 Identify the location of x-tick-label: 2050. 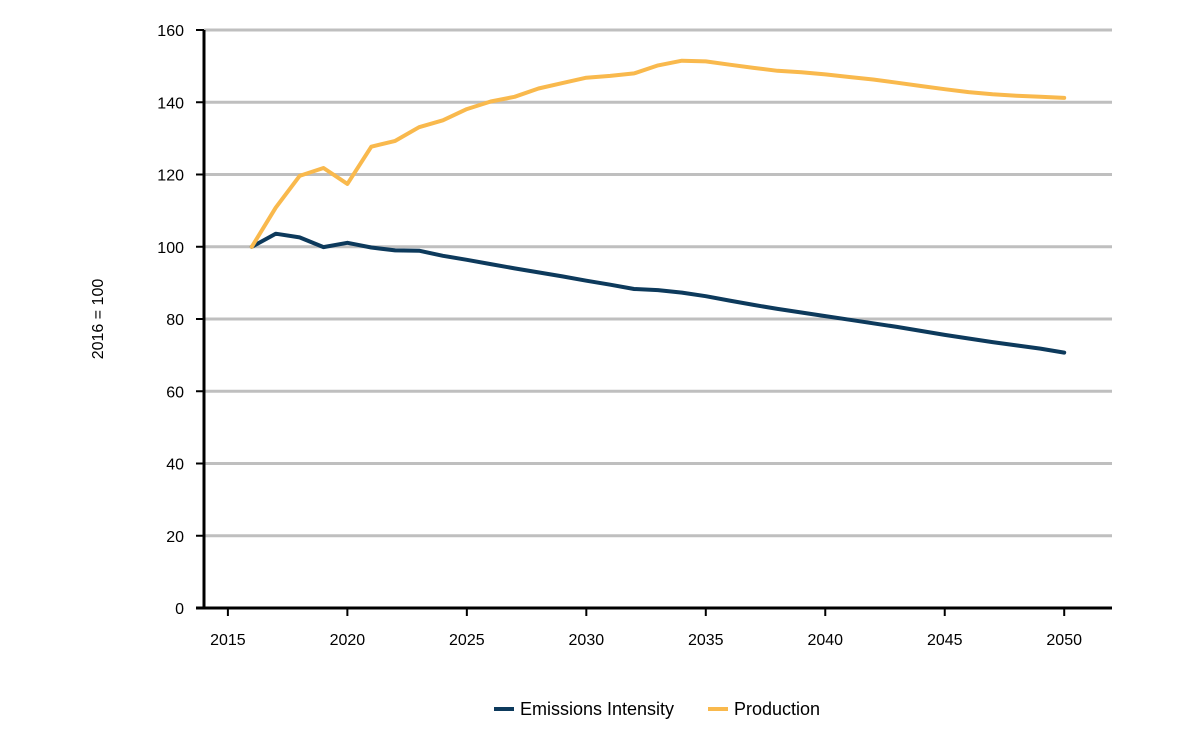
(1064, 640).